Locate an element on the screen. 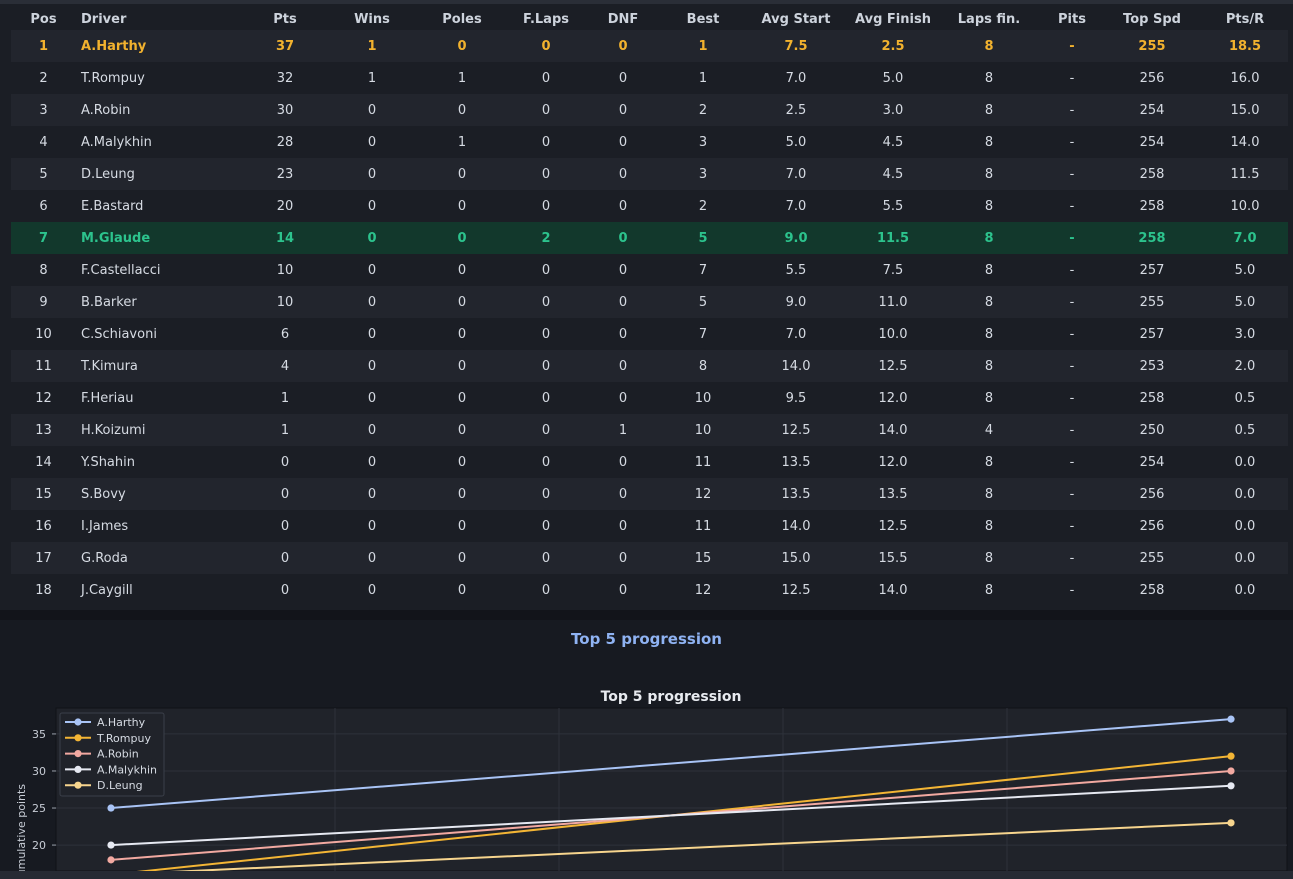 The height and width of the screenshot is (879, 1293). column-header-pits: Pits is located at coordinates (1072, 19).